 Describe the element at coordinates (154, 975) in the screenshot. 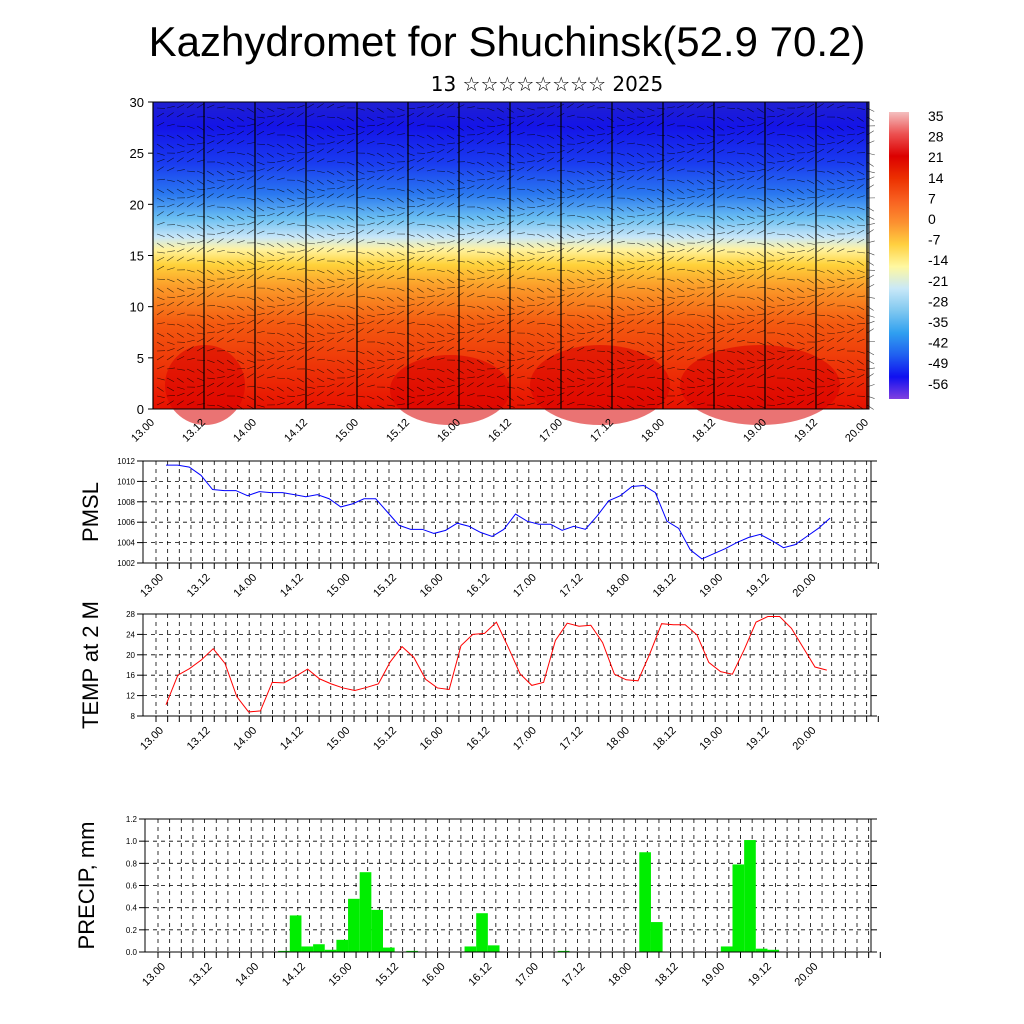

I see `x-tick-label: 13.00` at that location.